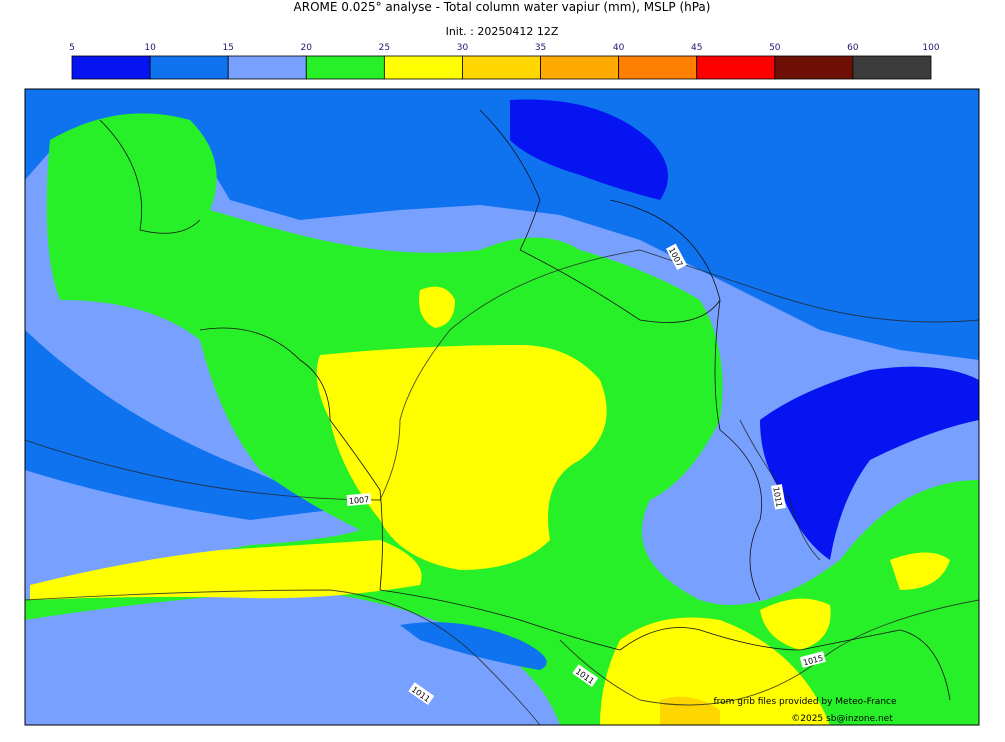  Describe the element at coordinates (842, 719) in the screenshot. I see `copyright: ©2025 sb@inzone.net` at that location.